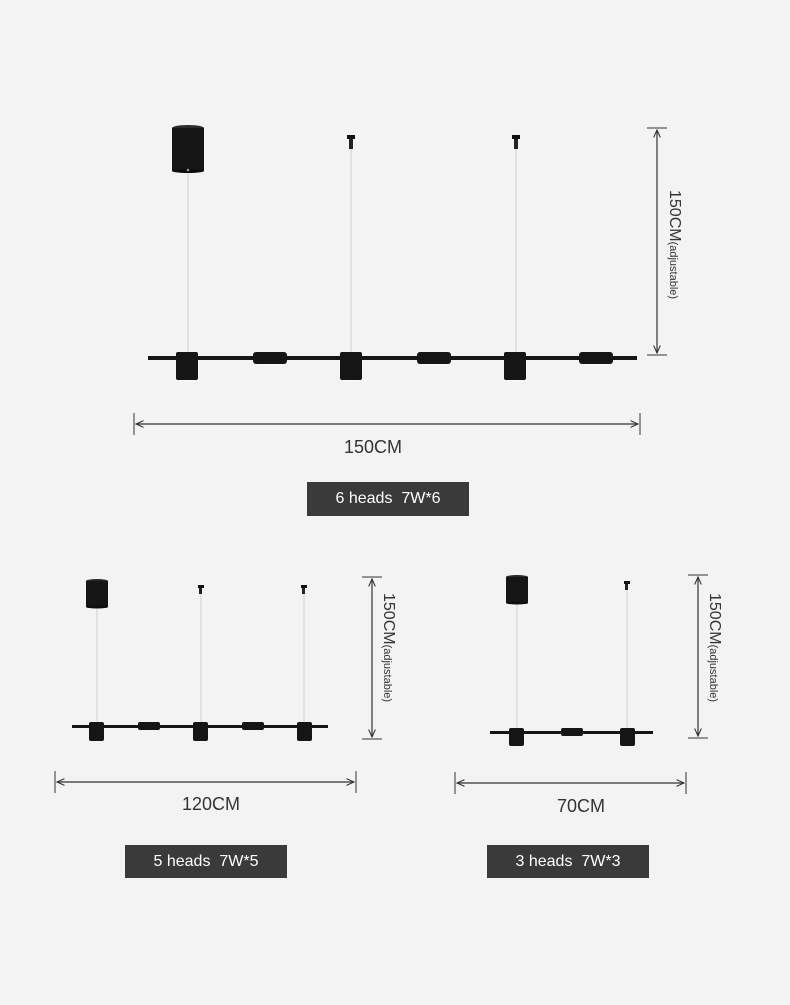 This screenshot has width=790, height=1005. Describe the element at coordinates (205, 792) in the screenshot. I see `width-dimension: 120CM` at that location.